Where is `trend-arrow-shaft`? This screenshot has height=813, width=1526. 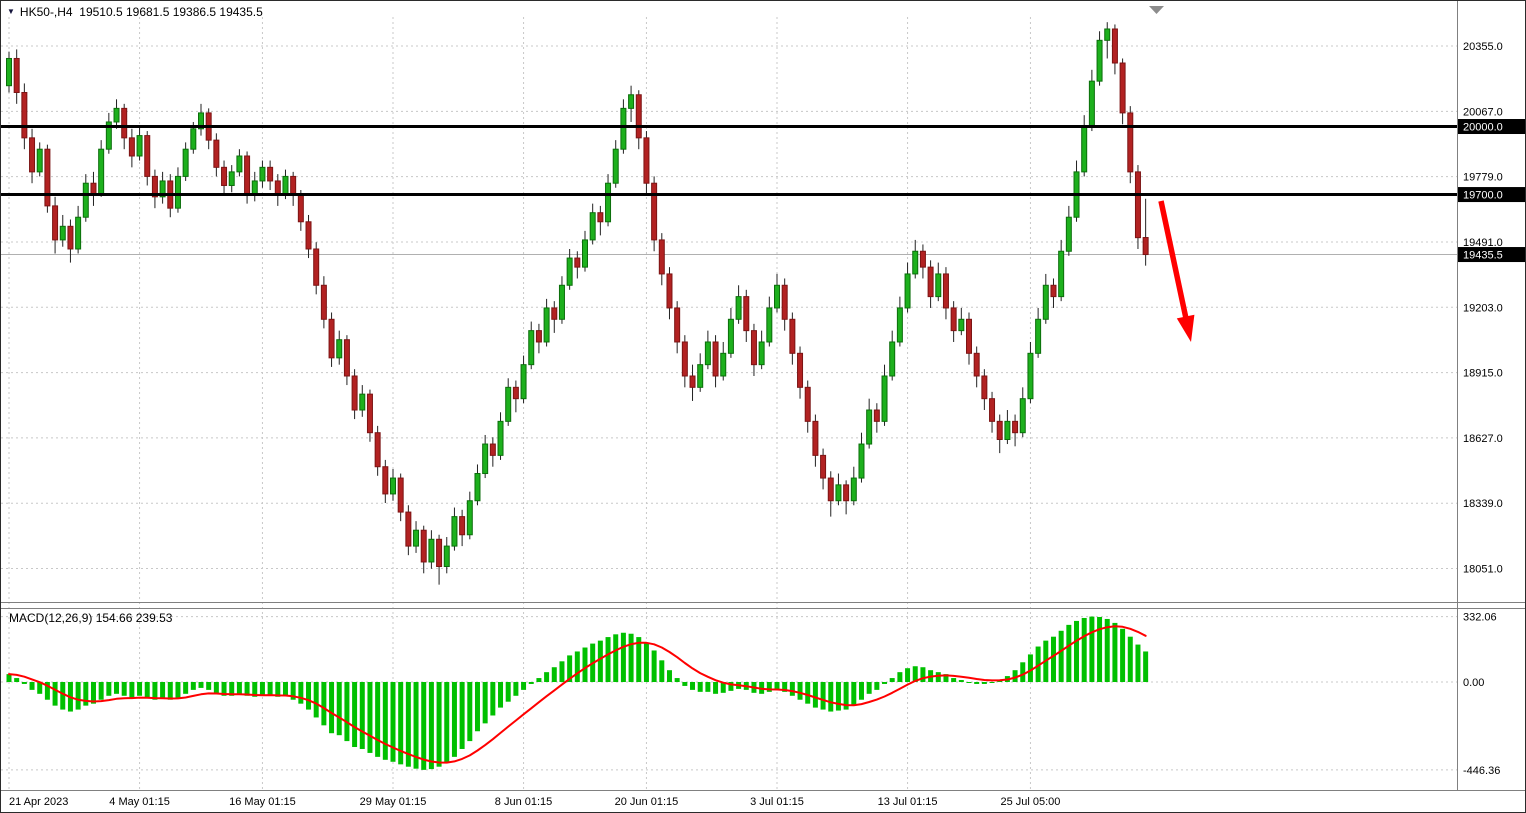
trend-arrow-shaft is located at coordinates (1174, 262).